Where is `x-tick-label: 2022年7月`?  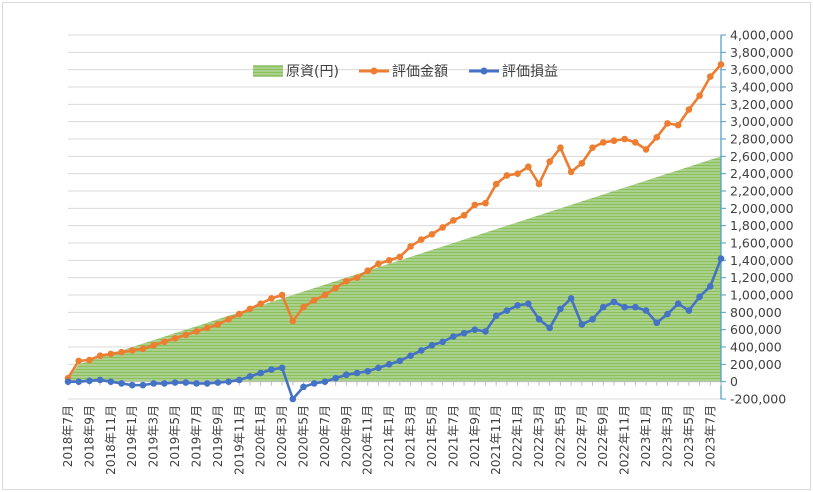 x-tick-label: 2022年7月 is located at coordinates (582, 436).